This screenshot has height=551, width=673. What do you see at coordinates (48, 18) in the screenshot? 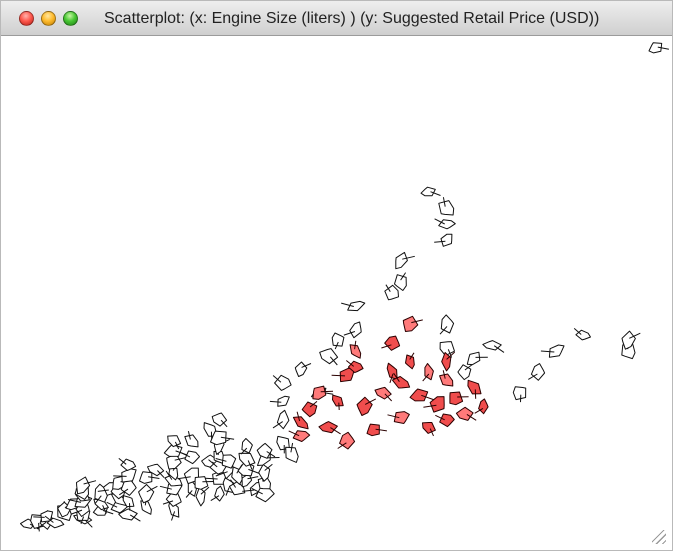
I see `minimize-window-button` at bounding box center [48, 18].